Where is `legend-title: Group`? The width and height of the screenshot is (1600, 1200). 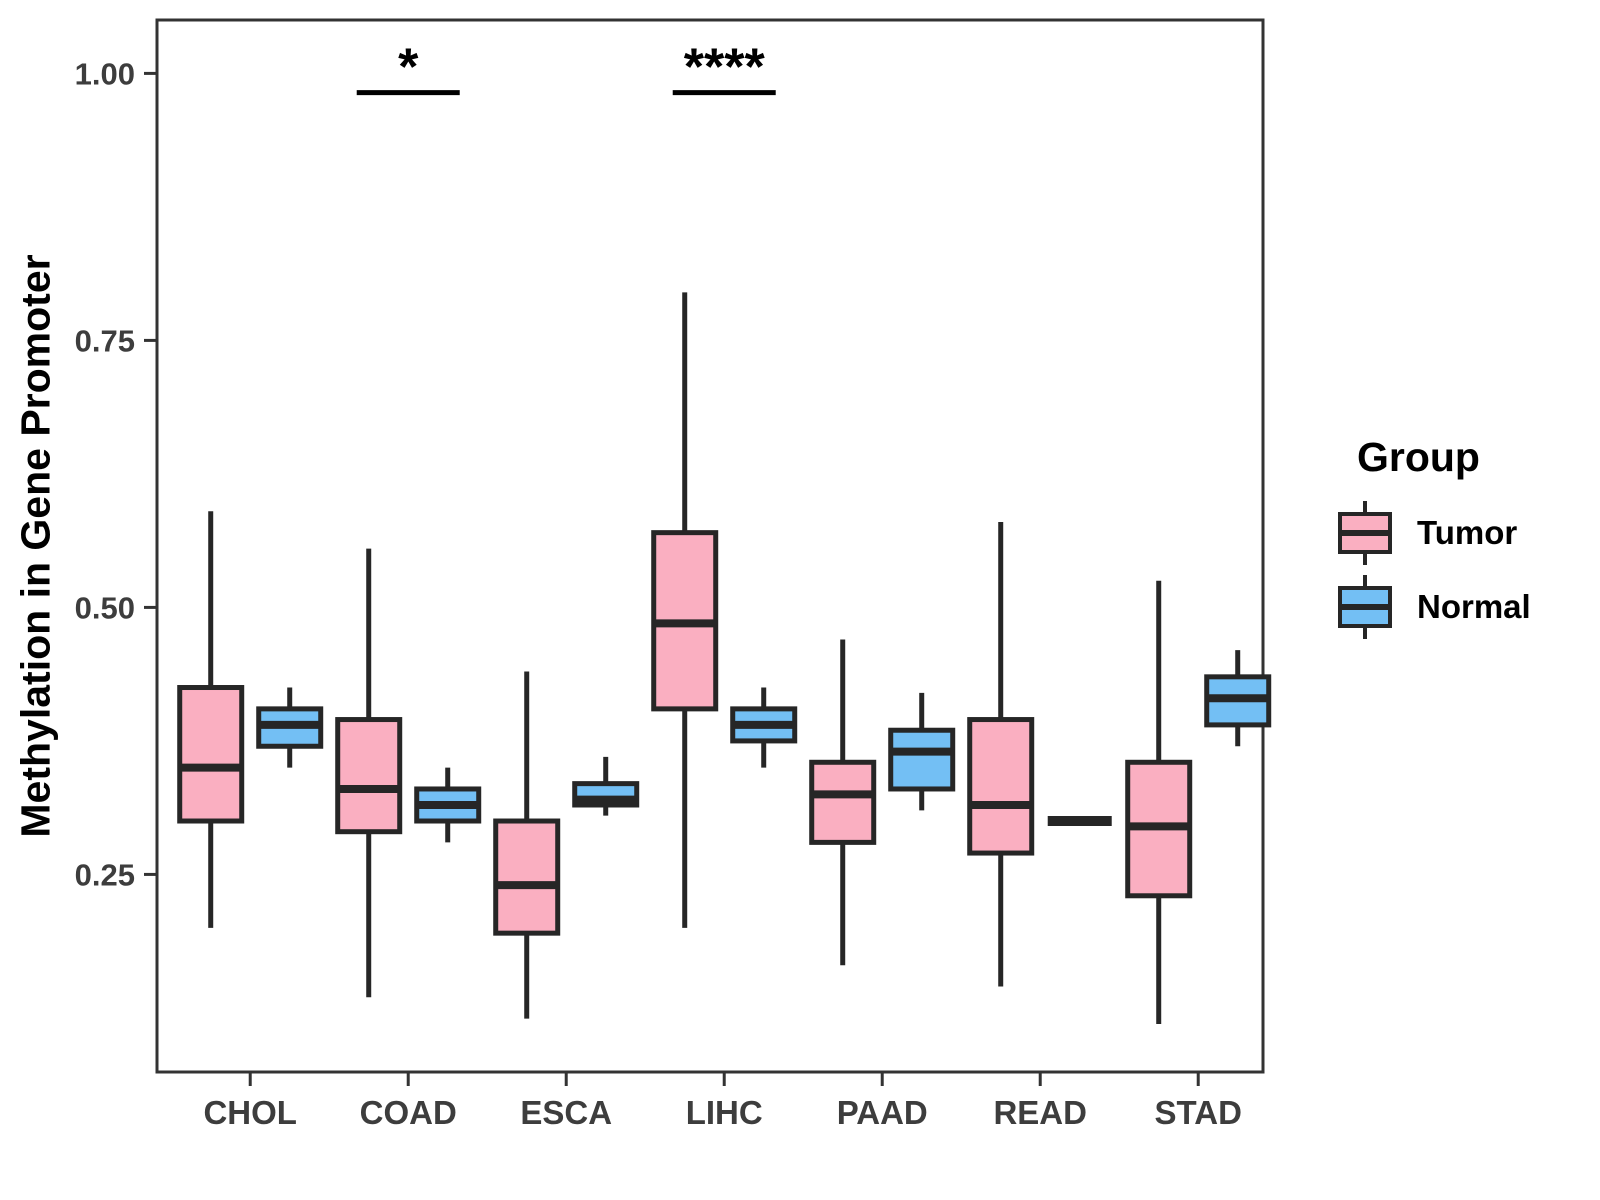 legend-title: Group is located at coordinates (1418, 457).